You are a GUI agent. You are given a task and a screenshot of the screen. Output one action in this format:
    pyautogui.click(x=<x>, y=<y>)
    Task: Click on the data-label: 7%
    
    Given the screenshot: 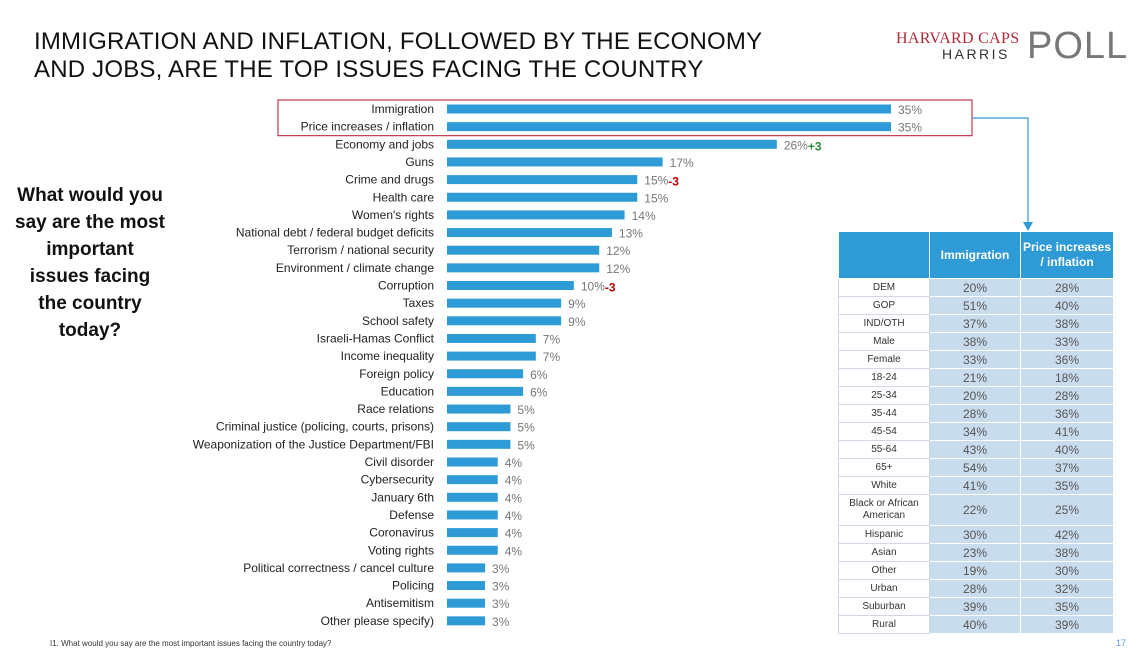 What is the action you would take?
    pyautogui.click(x=552, y=339)
    